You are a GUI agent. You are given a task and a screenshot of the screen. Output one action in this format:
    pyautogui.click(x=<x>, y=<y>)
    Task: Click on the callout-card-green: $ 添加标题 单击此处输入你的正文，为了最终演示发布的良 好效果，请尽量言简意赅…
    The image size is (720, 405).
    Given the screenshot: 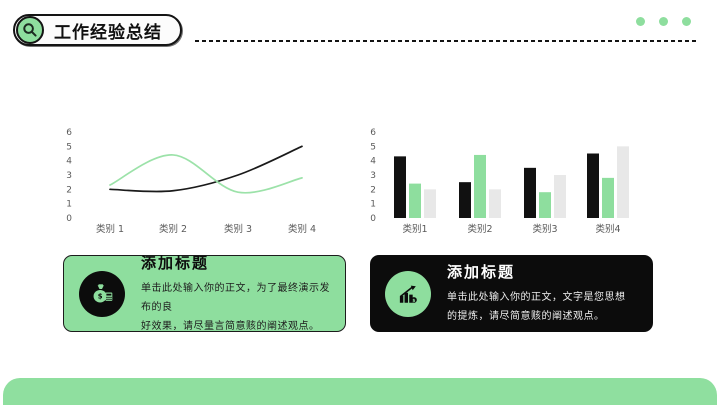 What is the action you would take?
    pyautogui.click(x=204, y=292)
    